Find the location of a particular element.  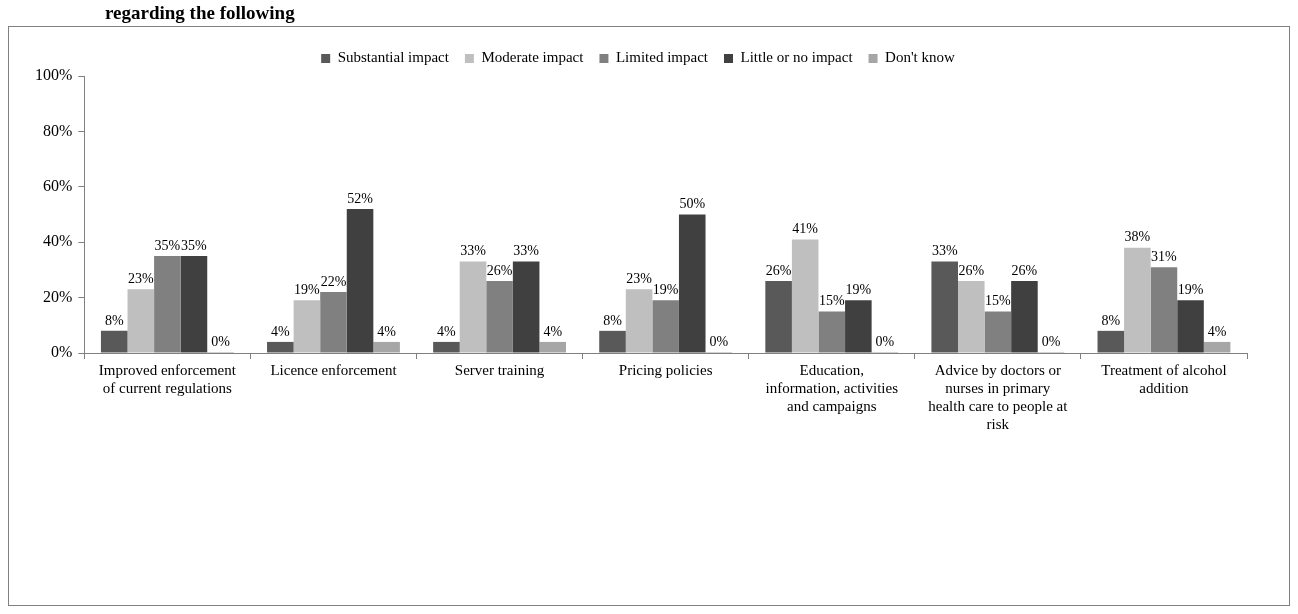

legend-label: Substantial impact is located at coordinates (393, 57).